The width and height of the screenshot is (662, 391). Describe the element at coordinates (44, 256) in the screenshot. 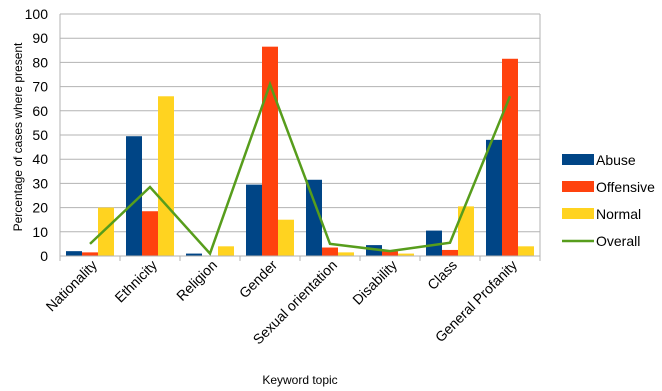

I see `y-tick-label: 0` at that location.